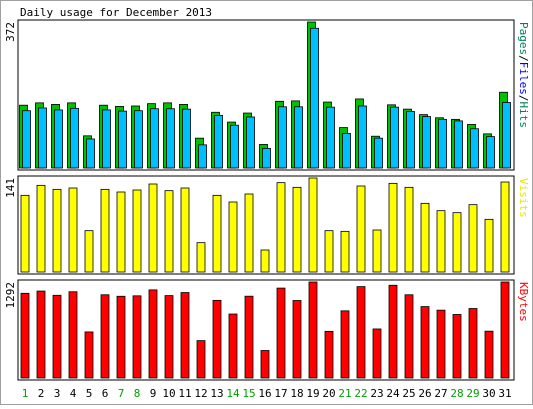 The height and width of the screenshot is (409, 533). Describe the element at coordinates (25, 393) in the screenshot. I see `x-tick-label-day-1: 1` at that location.